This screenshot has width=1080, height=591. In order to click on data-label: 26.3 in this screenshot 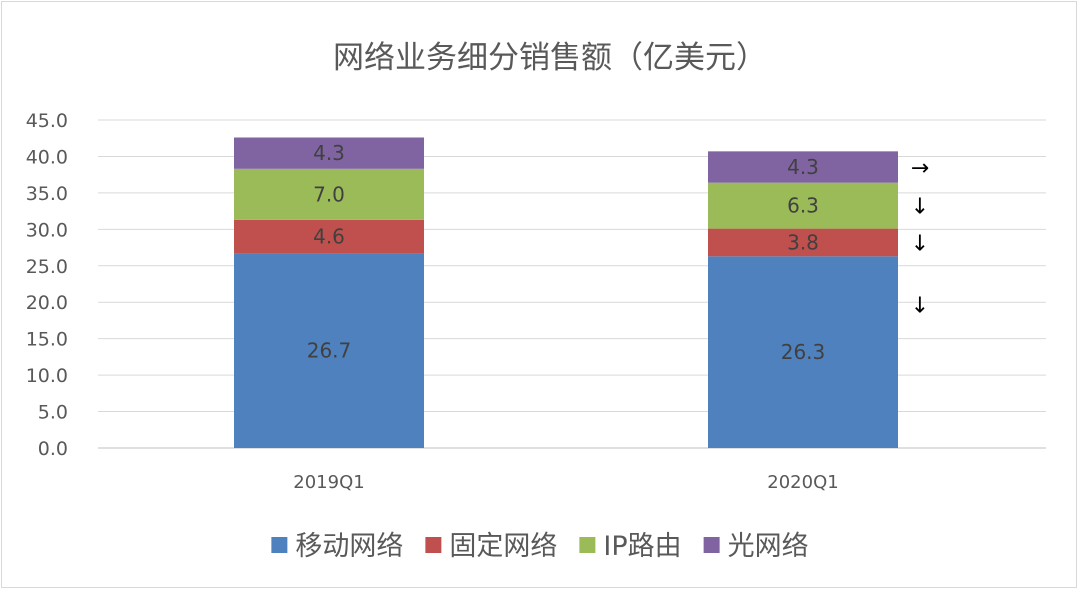, I will do `click(803, 352)`.